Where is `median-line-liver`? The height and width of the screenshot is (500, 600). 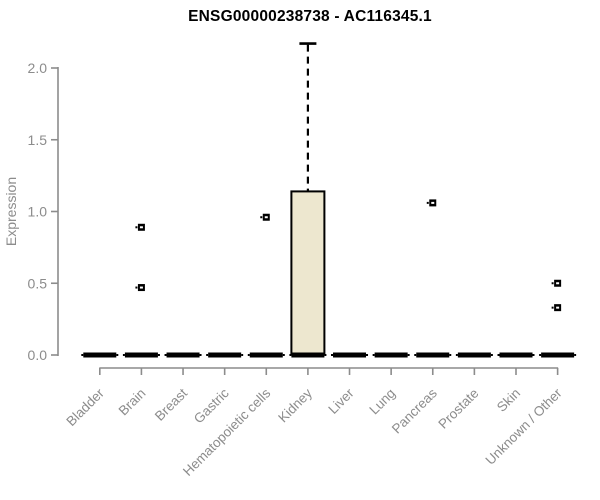 median-line-liver is located at coordinates (350, 355).